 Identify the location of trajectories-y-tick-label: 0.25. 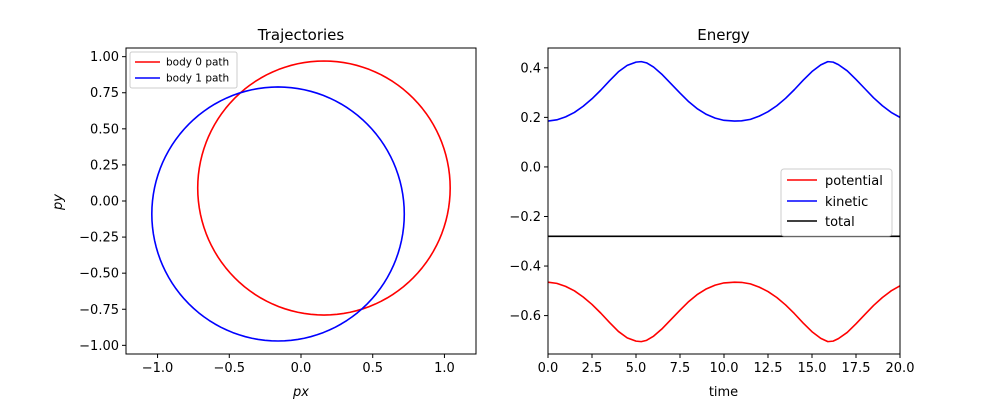
(104, 165).